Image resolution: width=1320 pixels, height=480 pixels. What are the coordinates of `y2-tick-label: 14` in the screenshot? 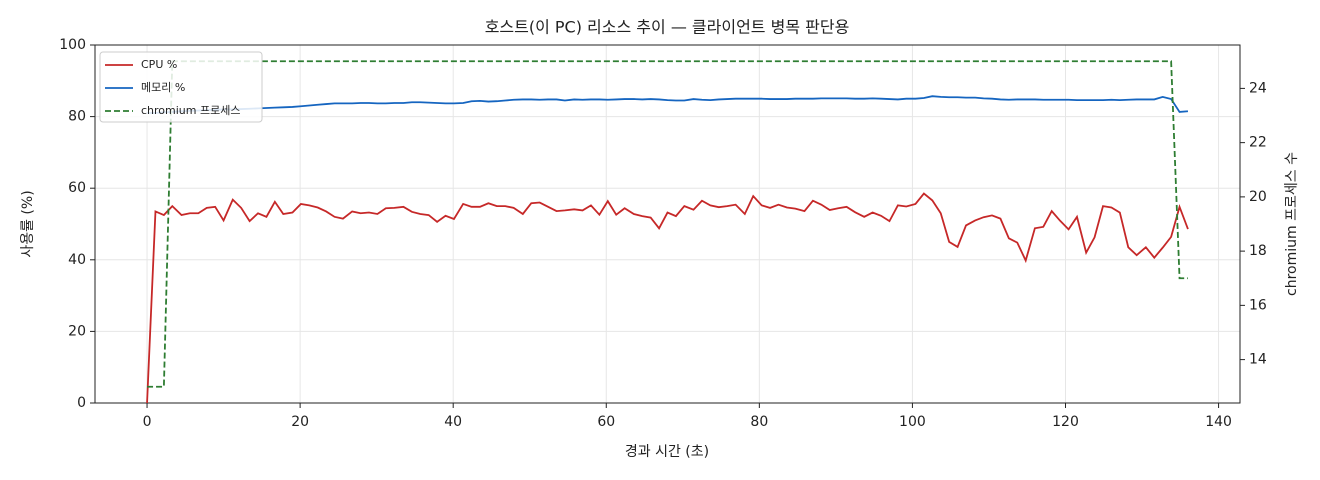 It's located at (1258, 360).